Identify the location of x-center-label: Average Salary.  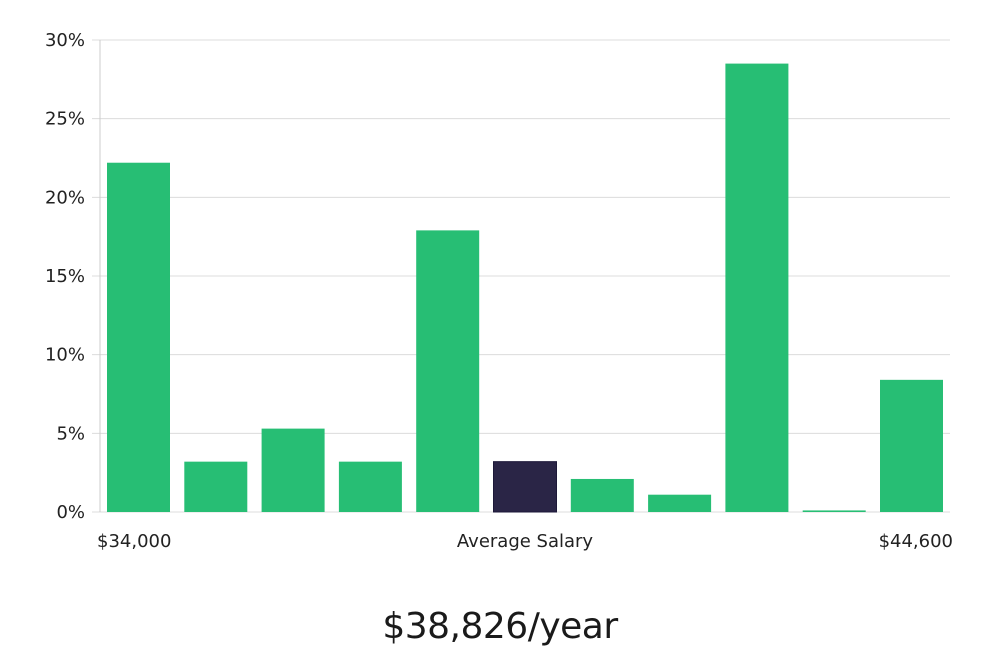
(525, 541).